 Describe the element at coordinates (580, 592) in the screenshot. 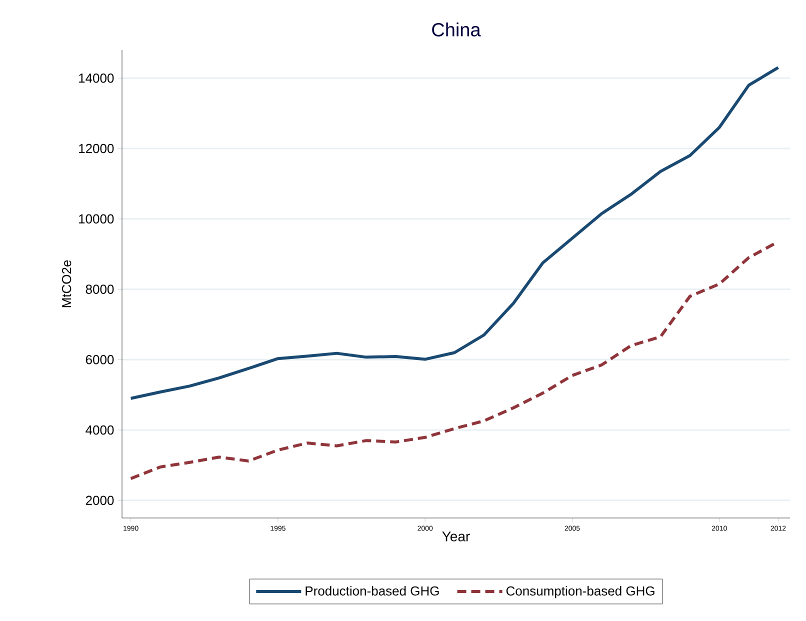

I see `legend-label: Consumption-based GHG` at that location.